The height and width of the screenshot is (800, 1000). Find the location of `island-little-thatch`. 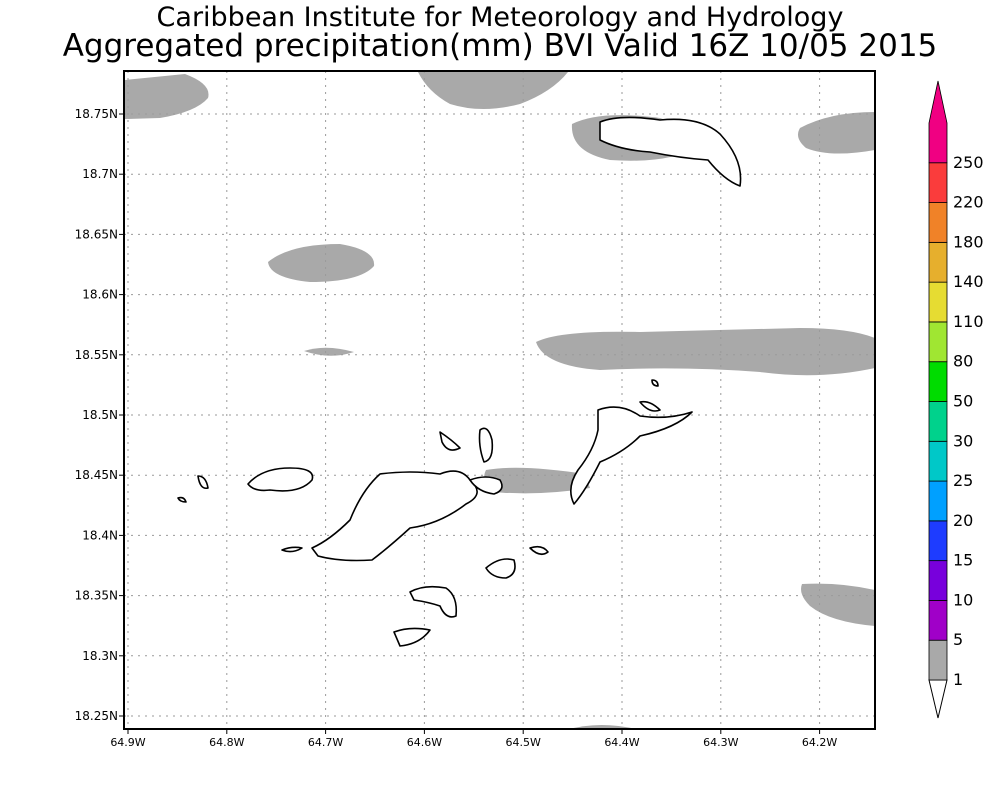

island-little-thatch is located at coordinates (292, 549).